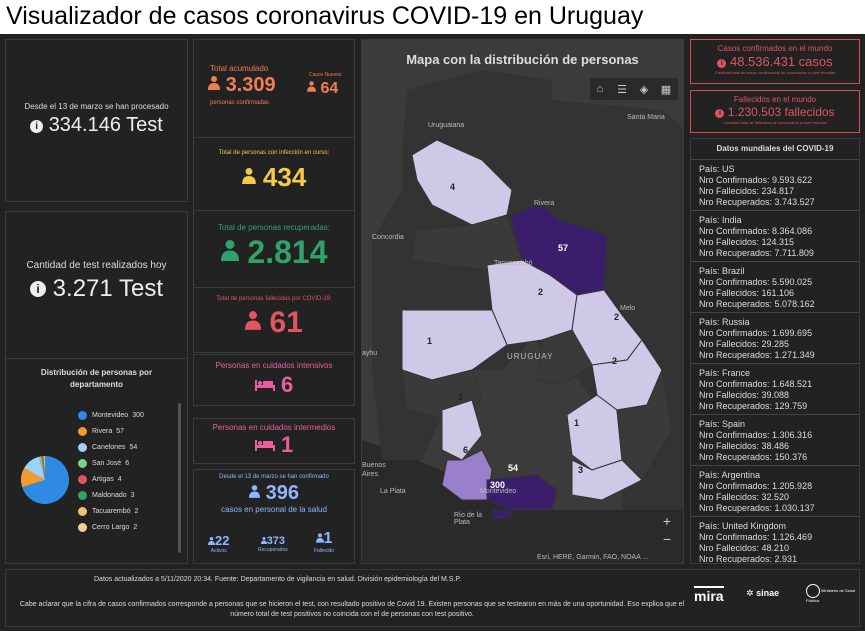  Describe the element at coordinates (284, 177) in the screenshot. I see `active-value: 434` at that location.